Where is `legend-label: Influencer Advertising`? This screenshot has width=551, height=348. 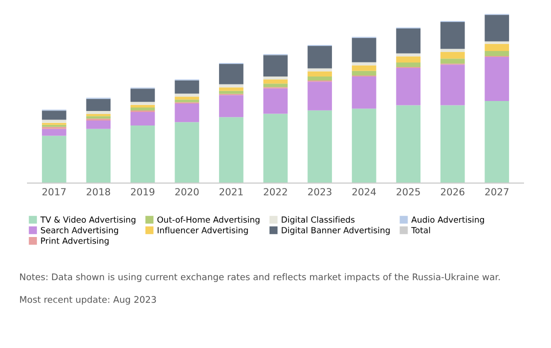
legend-label: Influencer Advertising is located at coordinates (203, 230).